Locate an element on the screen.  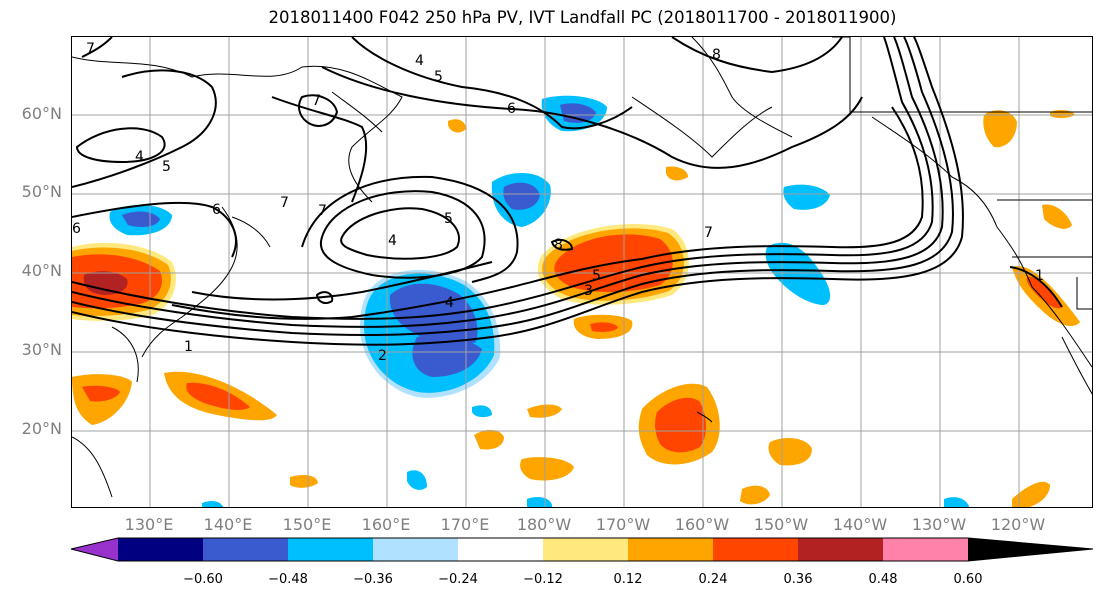
lon-label-170e: 170°E is located at coordinates (465, 524).